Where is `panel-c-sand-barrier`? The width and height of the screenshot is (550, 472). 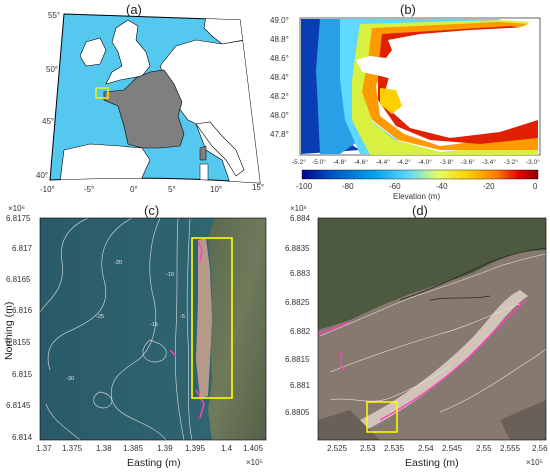 panel-c-sand-barrier is located at coordinates (204, 318).